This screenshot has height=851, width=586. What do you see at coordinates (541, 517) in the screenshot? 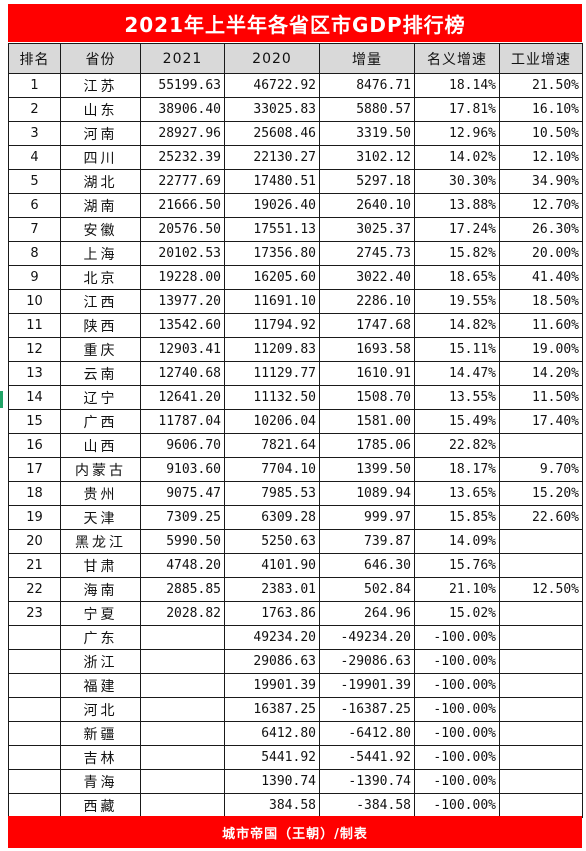
I see `industrial-growth-cell: 22.60%` at bounding box center [541, 517].